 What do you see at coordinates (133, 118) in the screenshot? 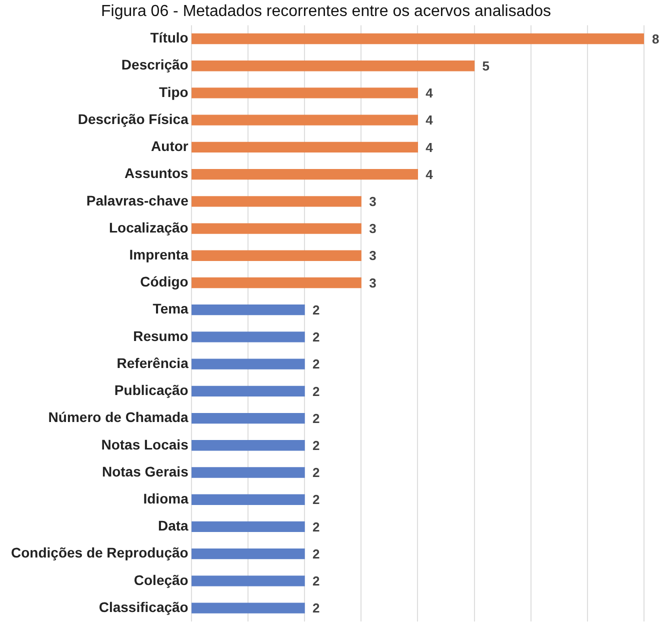
I see `y-tick-label: Descrição Física` at bounding box center [133, 118].